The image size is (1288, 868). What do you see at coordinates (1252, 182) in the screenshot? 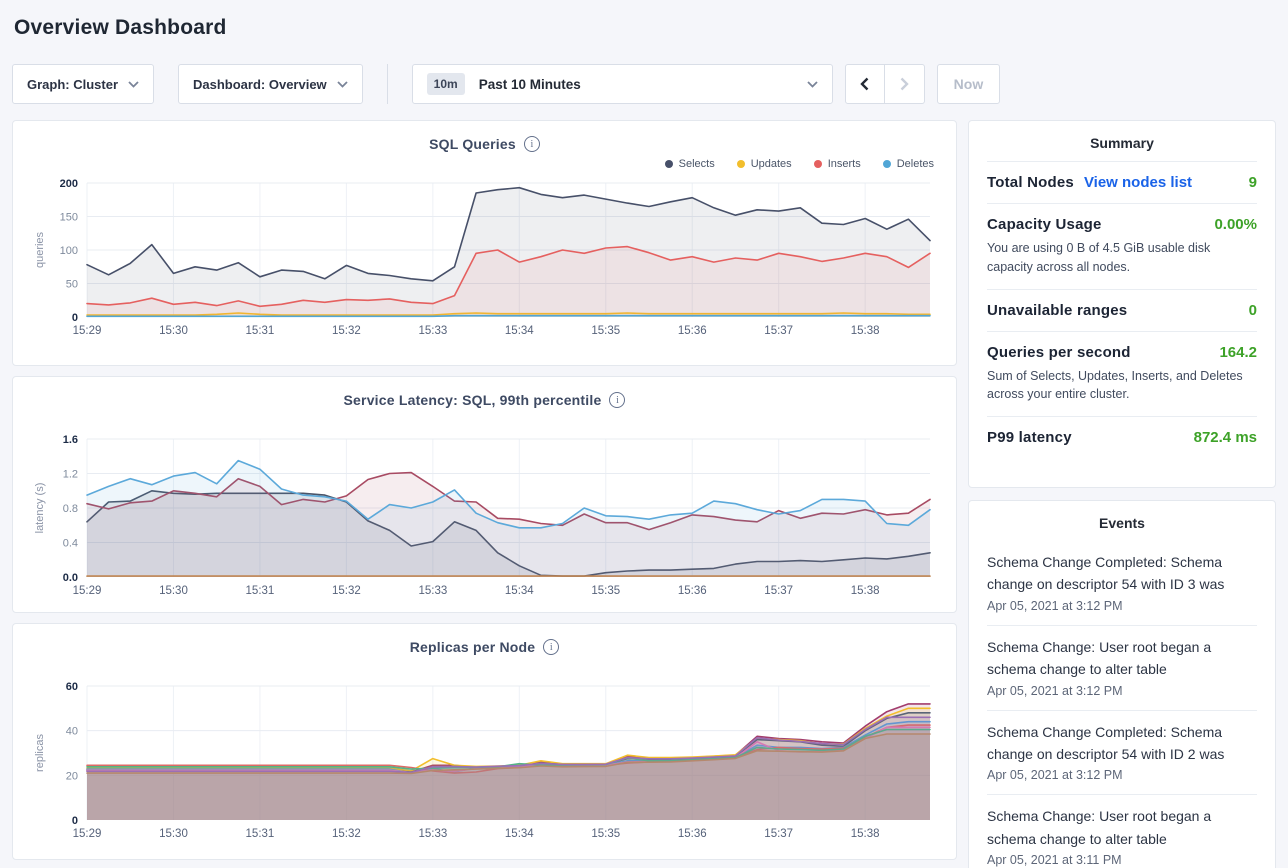
I see `summary-value: 9` at bounding box center [1252, 182].